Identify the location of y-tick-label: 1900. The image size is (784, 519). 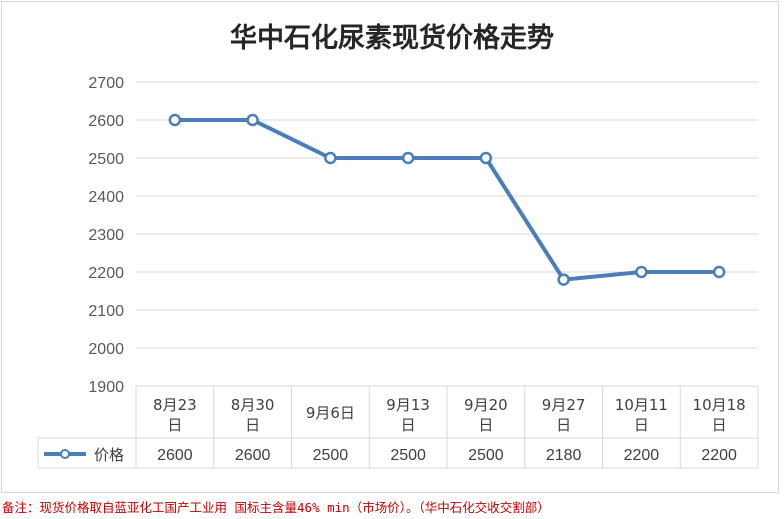
(106, 387).